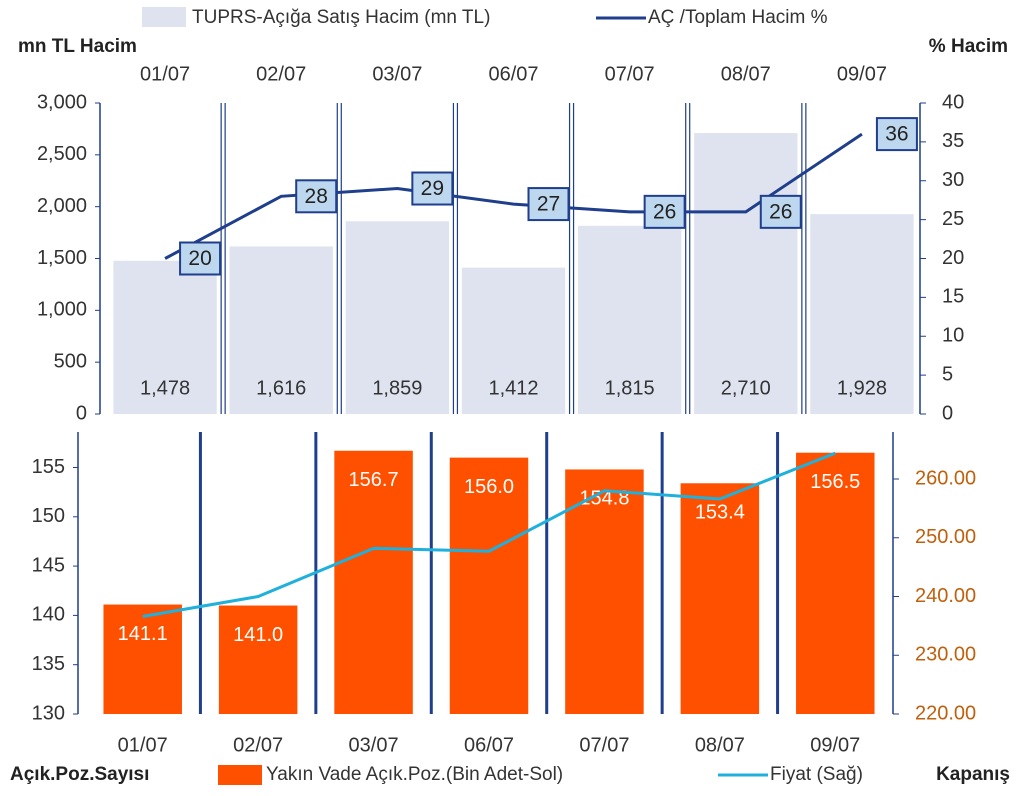 Image resolution: width=1026 pixels, height=796 pixels. Describe the element at coordinates (945, 478) in the screenshot. I see `y2-tick-label: 260.00` at that location.